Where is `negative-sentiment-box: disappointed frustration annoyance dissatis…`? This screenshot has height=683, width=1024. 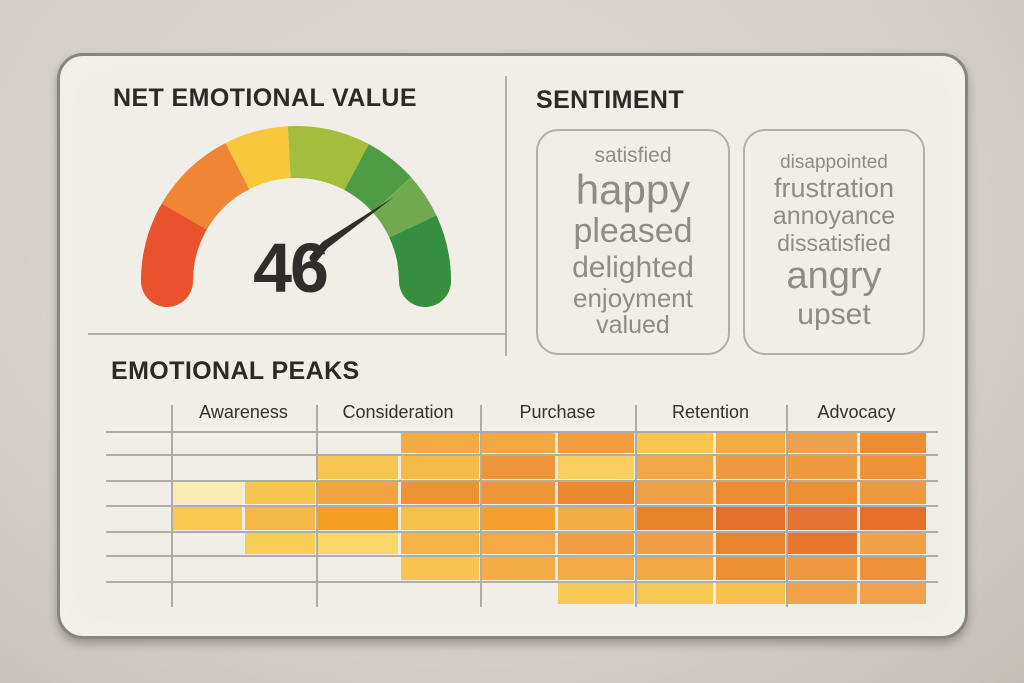
negative-sentiment-box: disappointed frustration annoyance dissatis… is located at coordinates (834, 242).